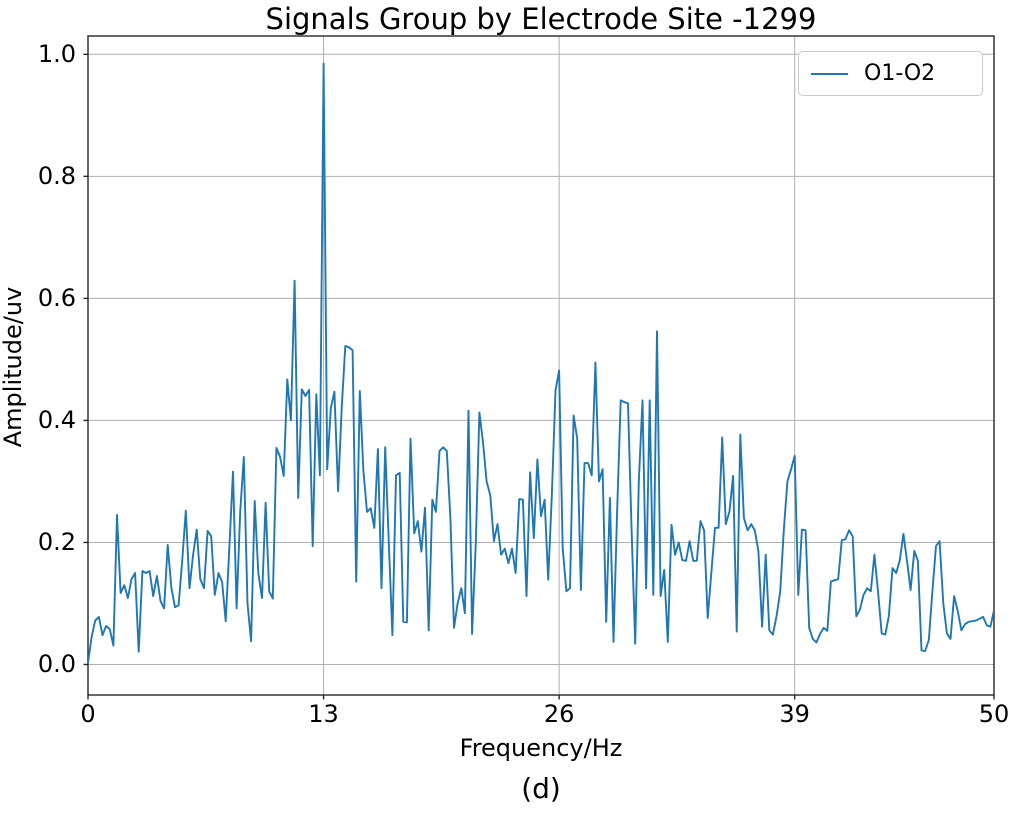 This screenshot has width=1011, height=815. Describe the element at coordinates (559, 714) in the screenshot. I see `x-tick-label: 26` at that location.